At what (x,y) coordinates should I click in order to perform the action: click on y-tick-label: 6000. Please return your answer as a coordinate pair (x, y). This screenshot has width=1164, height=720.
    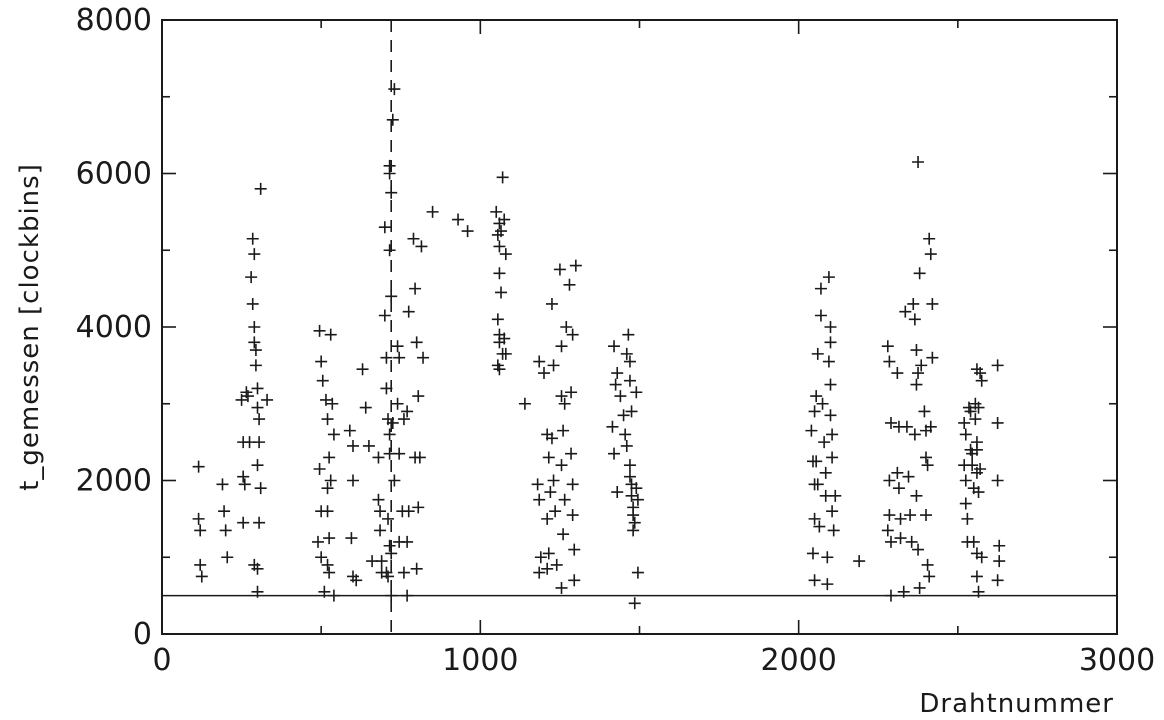
    Looking at the image, I should click on (114, 174).